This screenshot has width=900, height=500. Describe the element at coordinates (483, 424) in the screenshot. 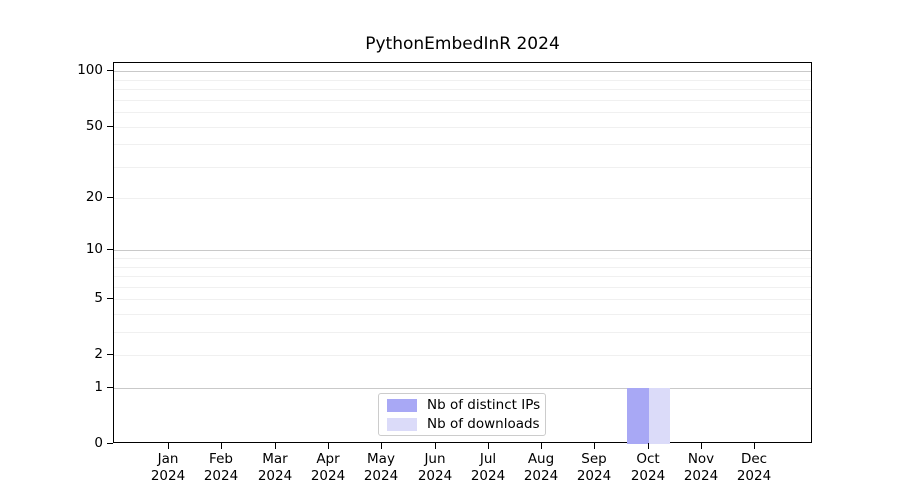

I see `legend-label-downloads: Nb of downloads` at that location.